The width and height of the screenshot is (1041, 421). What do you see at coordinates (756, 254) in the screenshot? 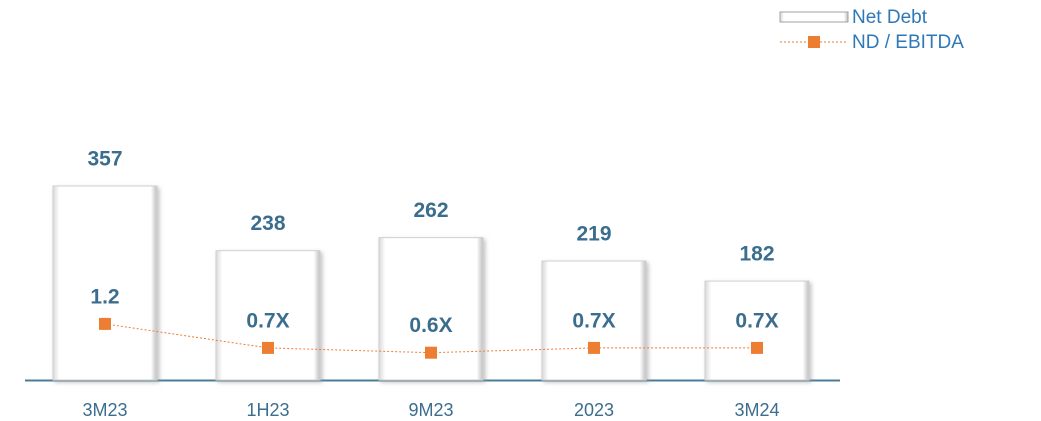
I see `bar-value-label: 182` at bounding box center [756, 254].